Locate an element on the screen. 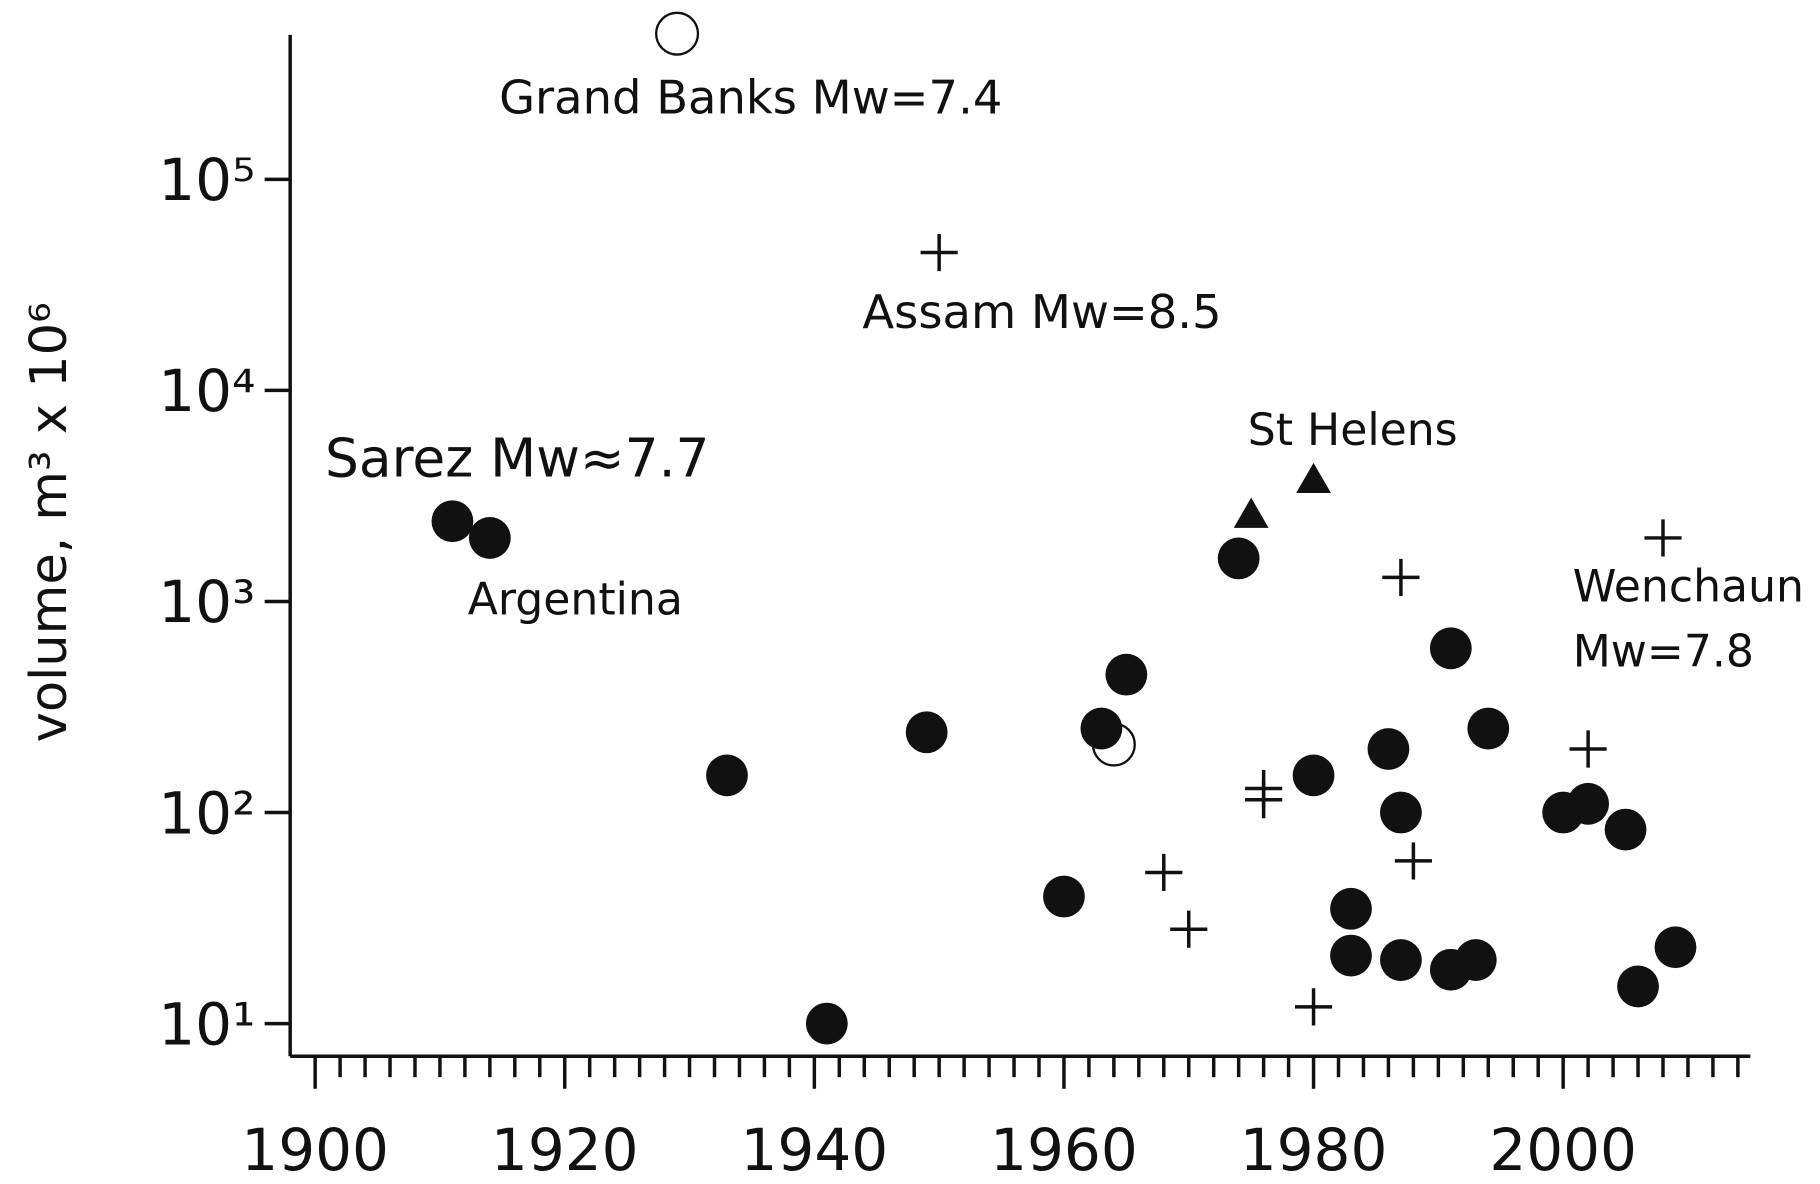  x-tick-label: 1940 is located at coordinates (815, 1150).